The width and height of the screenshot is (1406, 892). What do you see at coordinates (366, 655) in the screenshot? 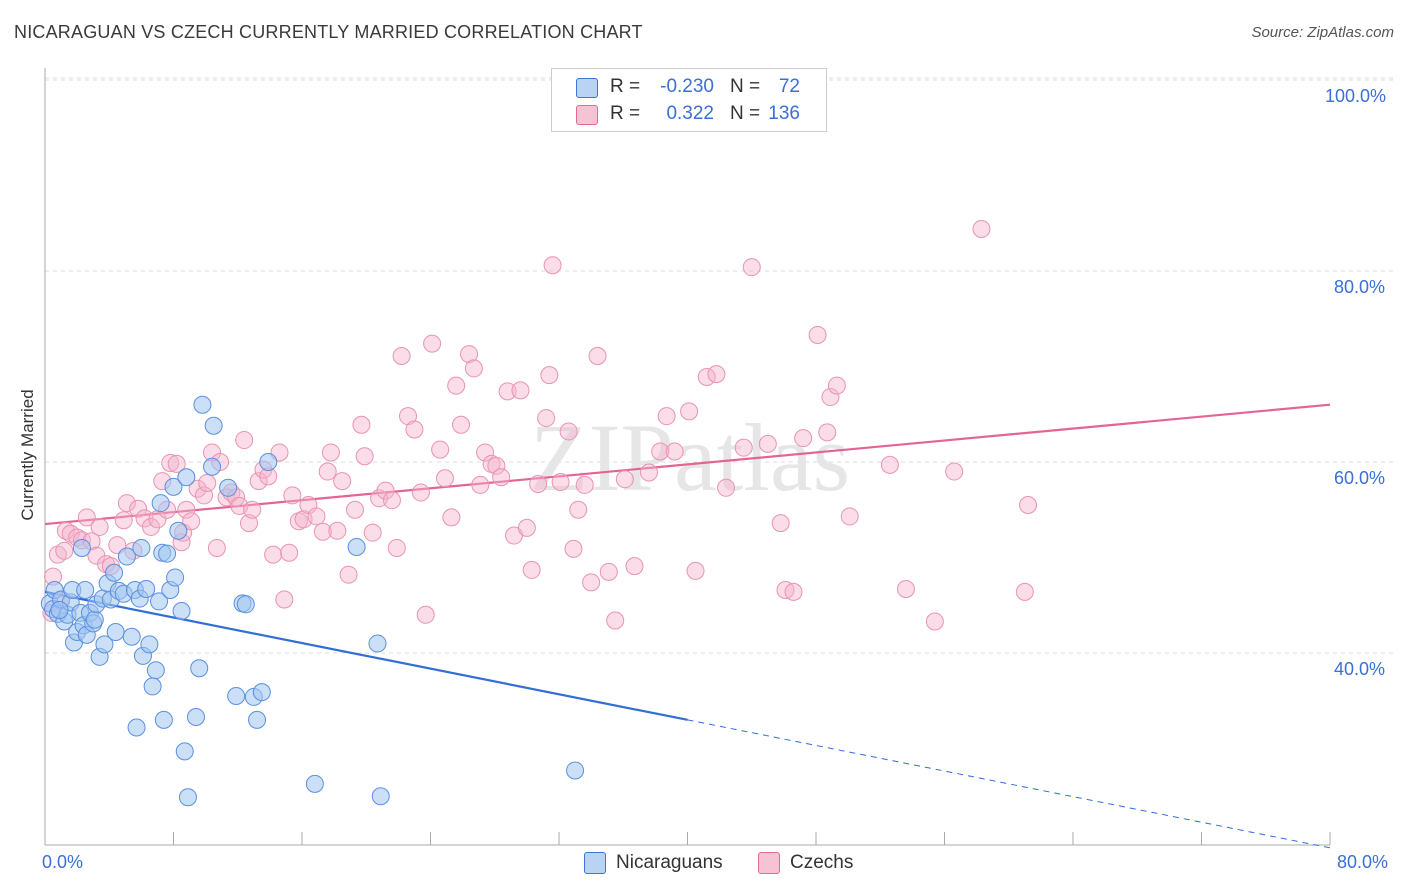
I see `nicaraguan-trend-line` at bounding box center [366, 655].